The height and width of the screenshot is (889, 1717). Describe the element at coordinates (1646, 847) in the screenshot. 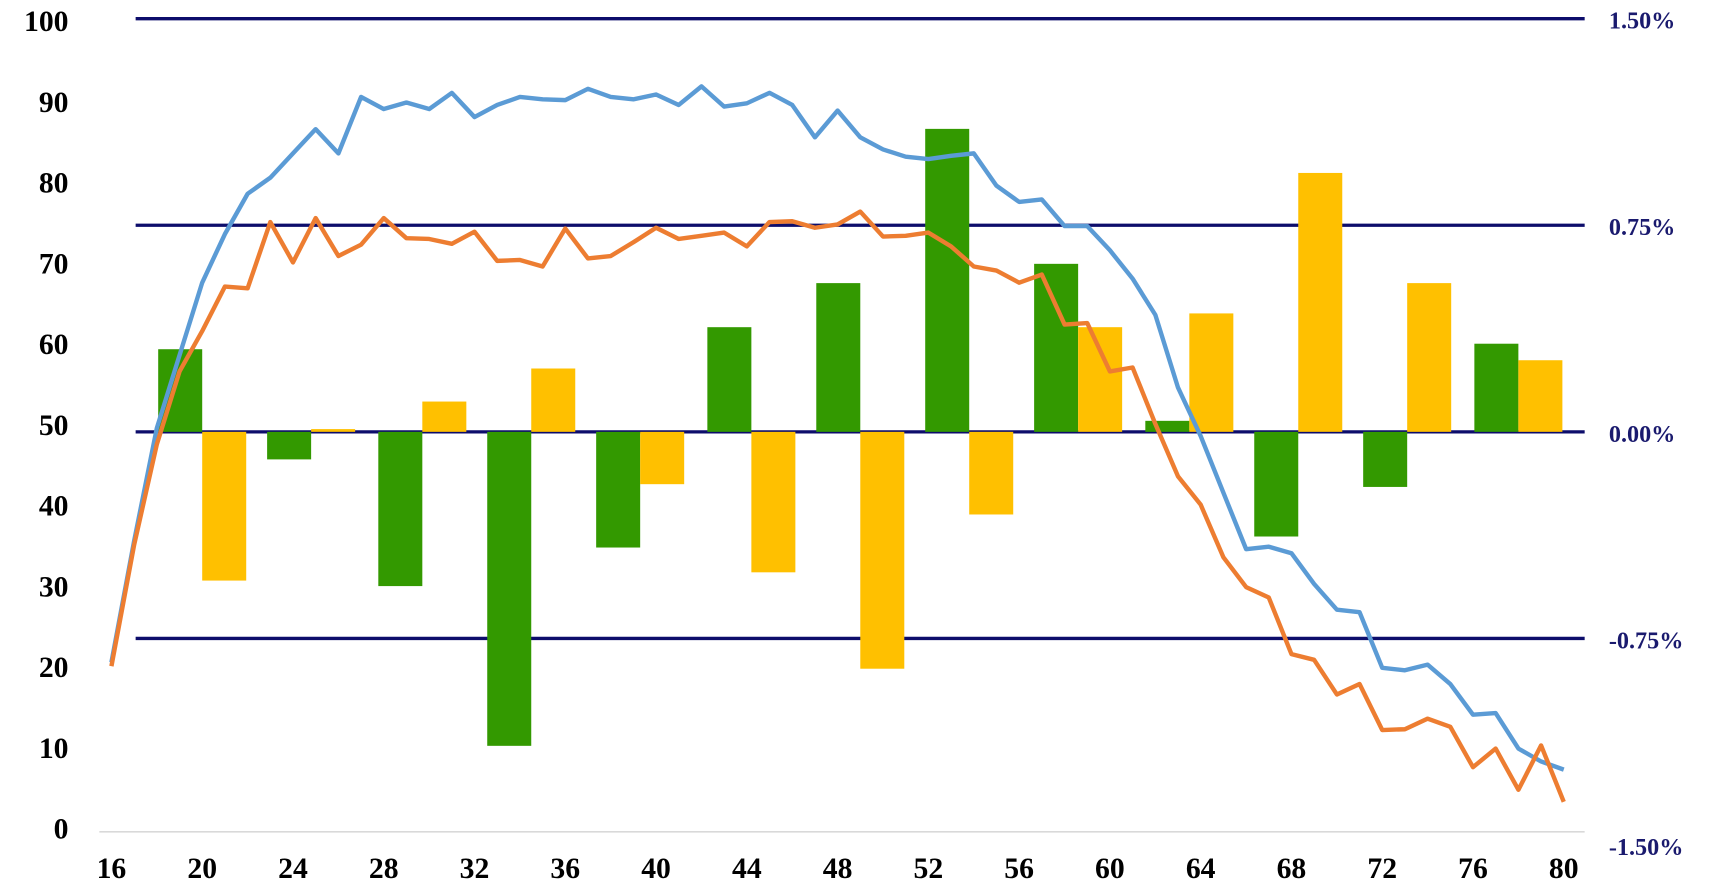

I see `y2-tick-label: -1.50%` at that location.